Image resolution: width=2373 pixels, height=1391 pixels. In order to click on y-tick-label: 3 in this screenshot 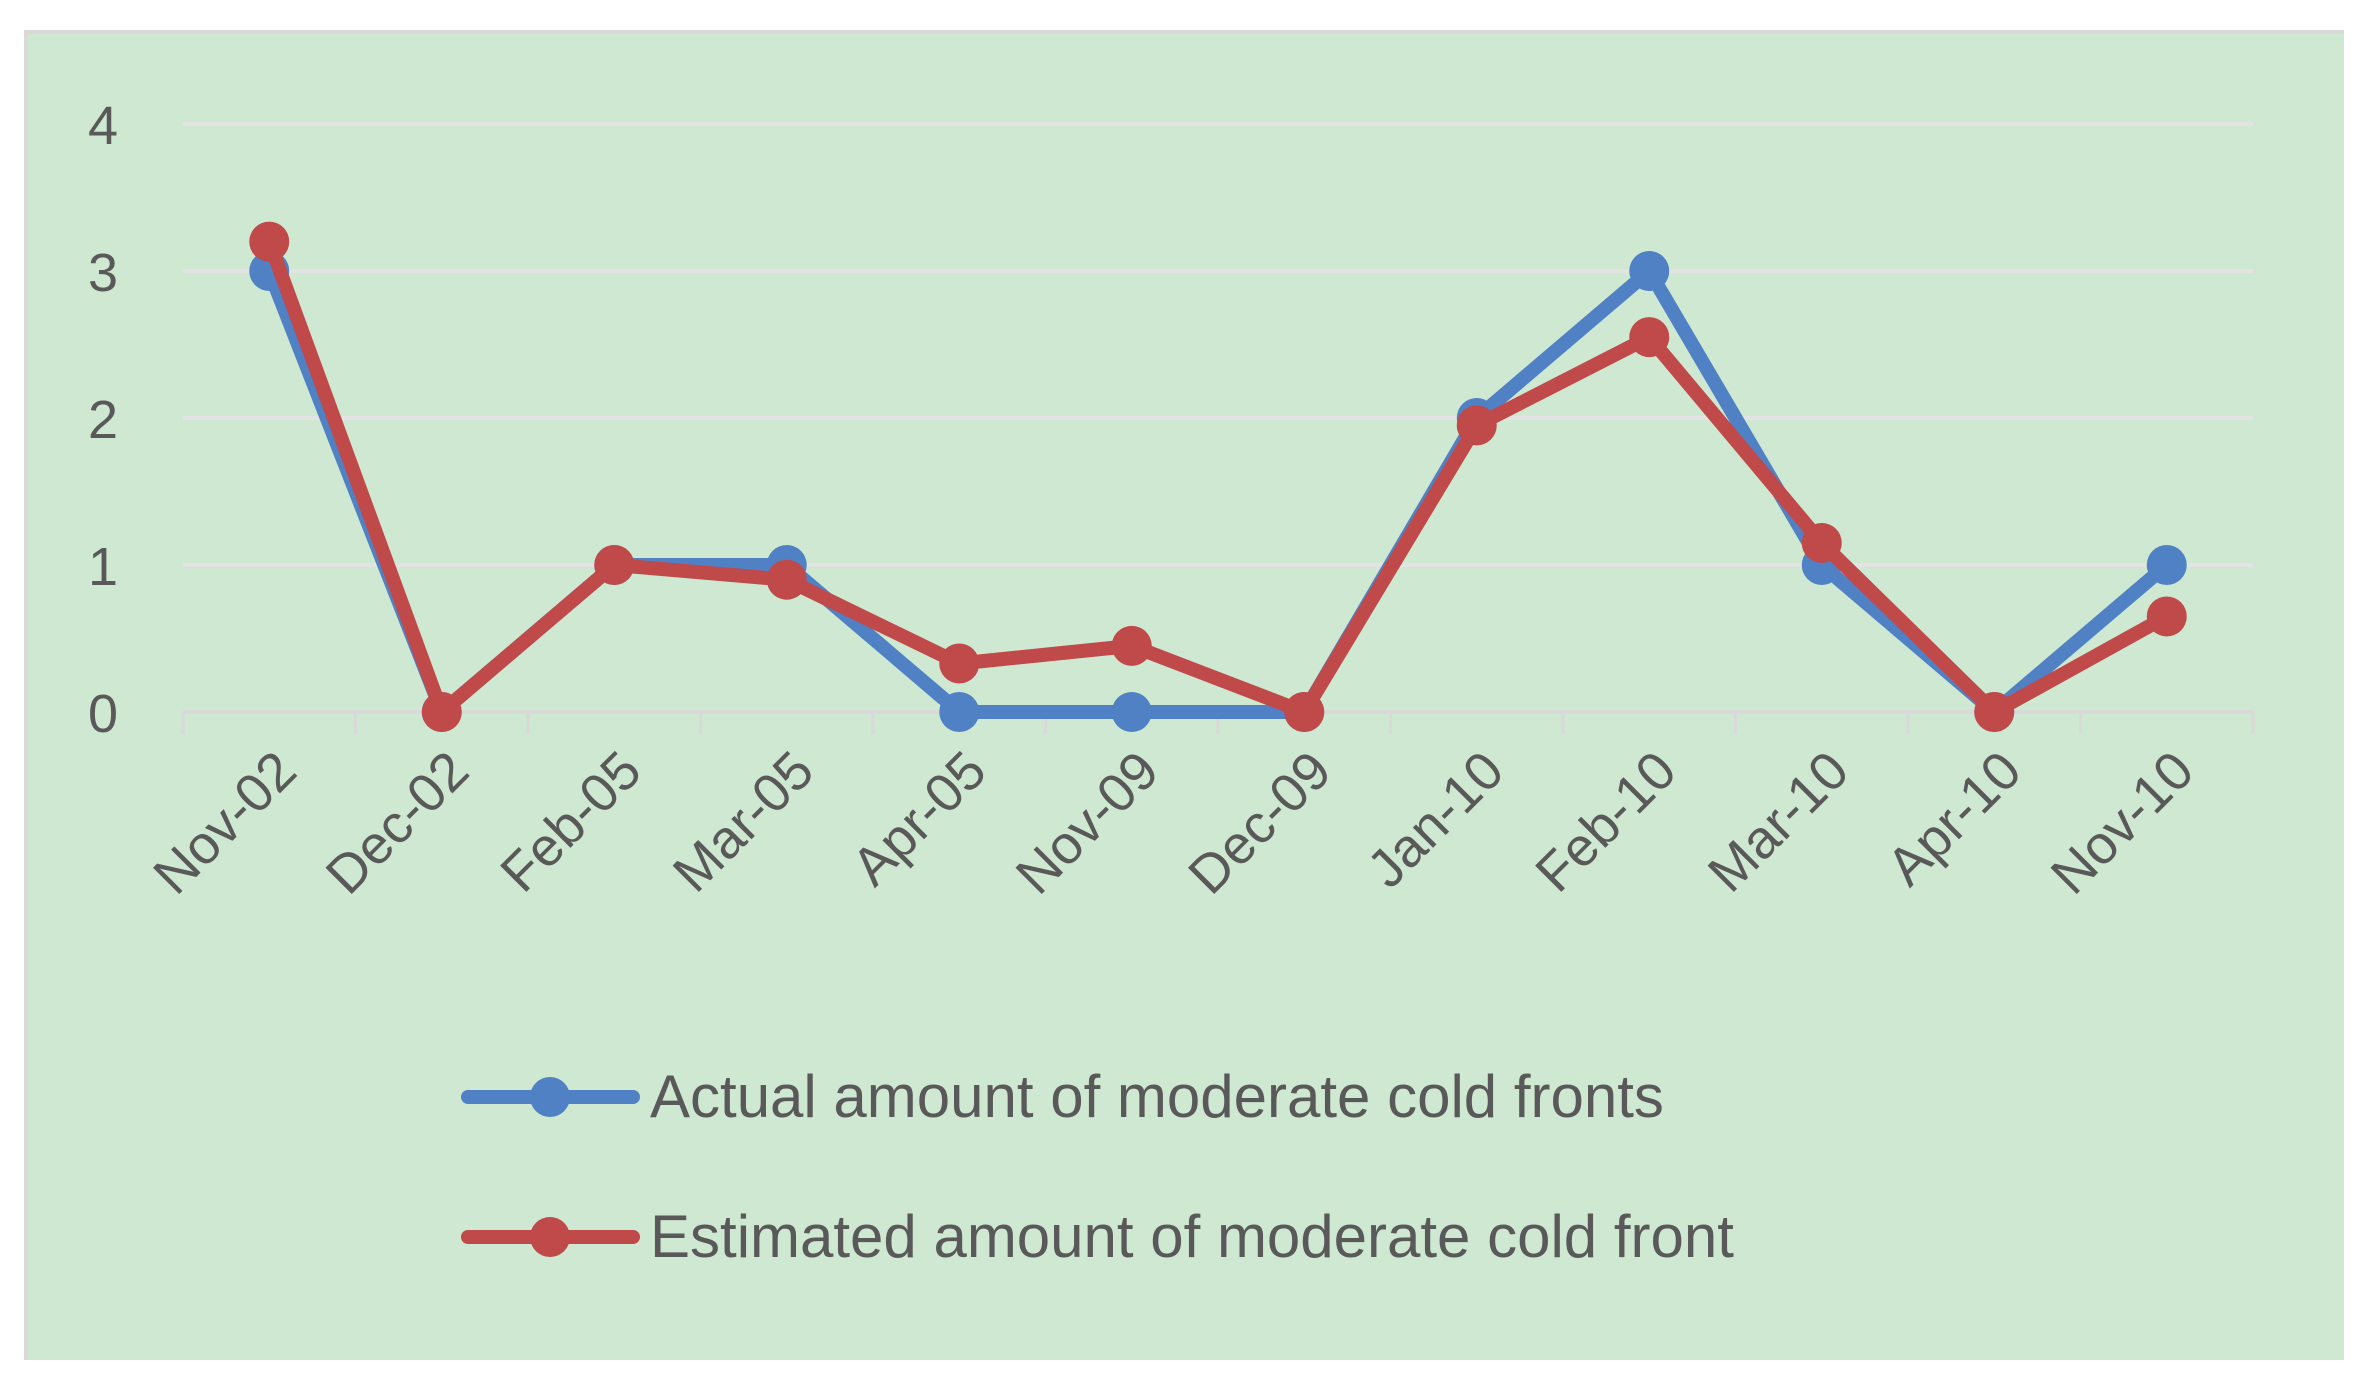, I will do `click(103, 273)`.